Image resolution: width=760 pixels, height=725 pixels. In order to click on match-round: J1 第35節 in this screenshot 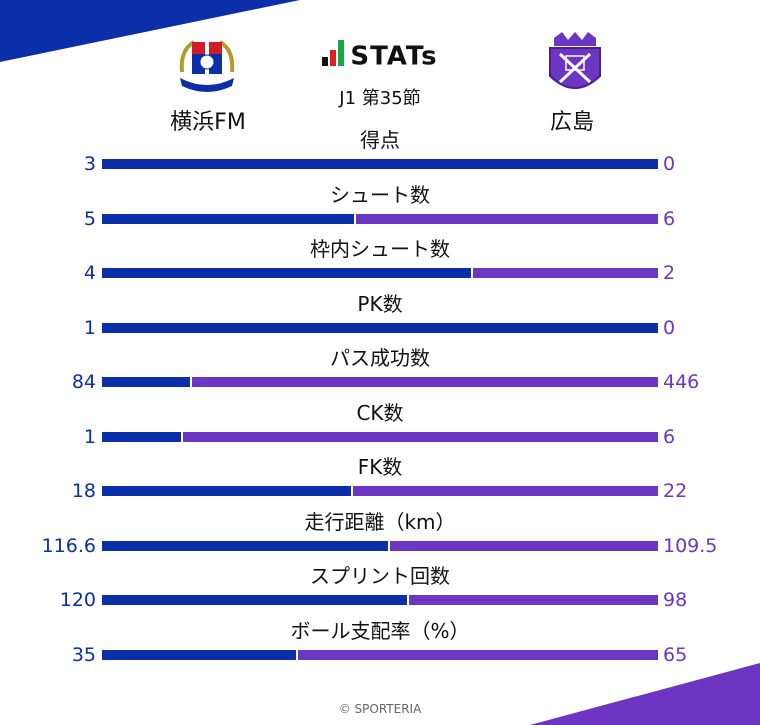, I will do `click(380, 98)`.